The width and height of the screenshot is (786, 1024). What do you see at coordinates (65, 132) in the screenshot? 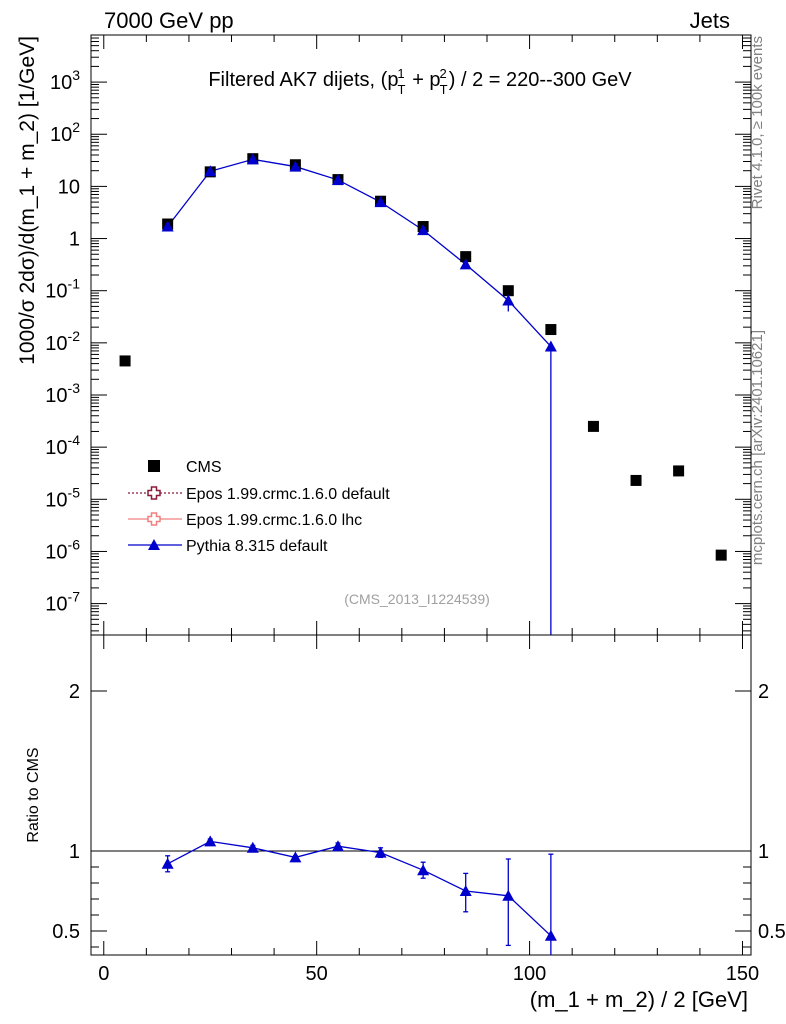
I see `main-y-tick-label: 10²` at bounding box center [65, 132].